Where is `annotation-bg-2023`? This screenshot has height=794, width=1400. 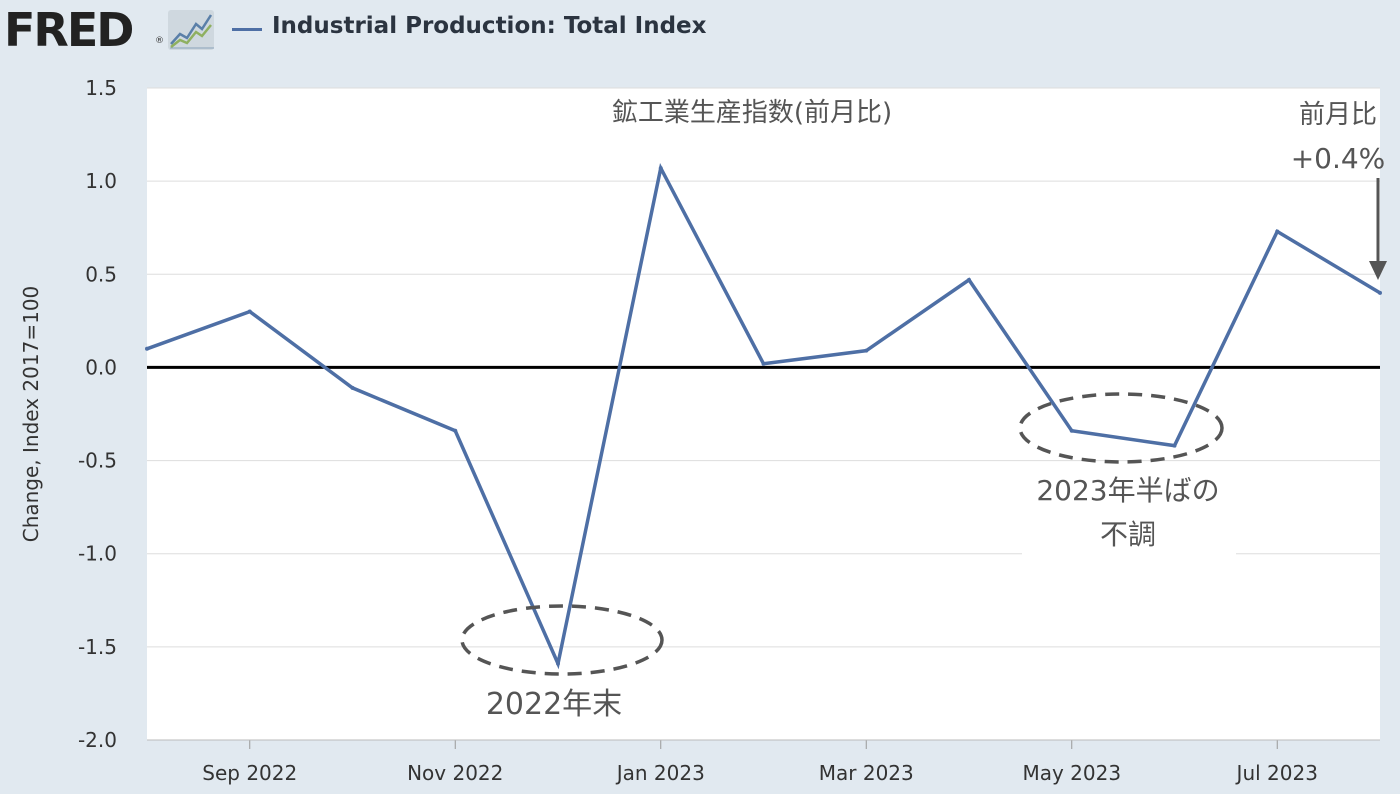 annotation-bg-2023 is located at coordinates (1129, 513).